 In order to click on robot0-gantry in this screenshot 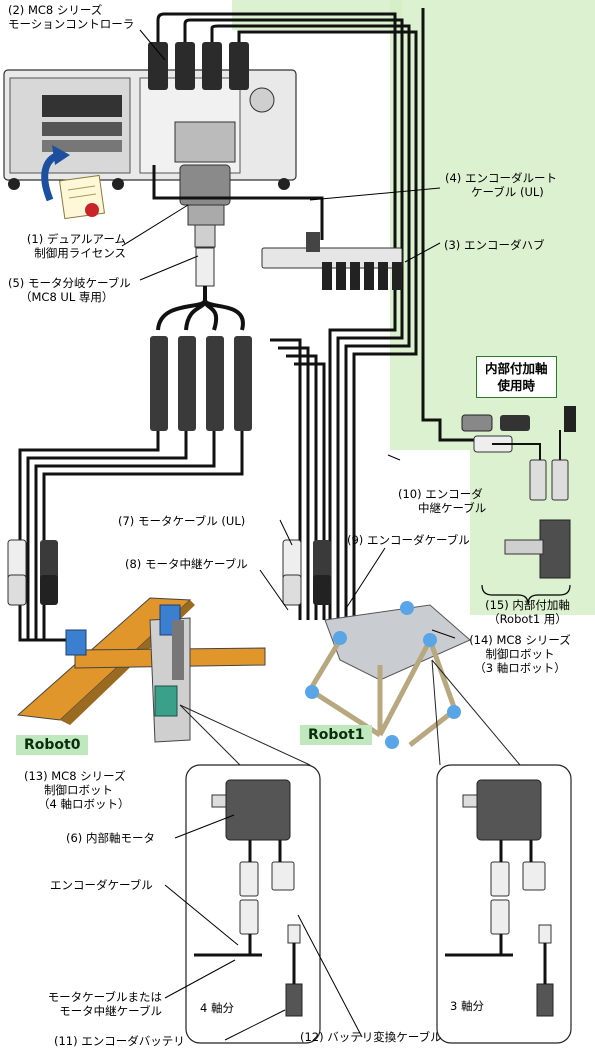, I will do `click(141, 670)`.